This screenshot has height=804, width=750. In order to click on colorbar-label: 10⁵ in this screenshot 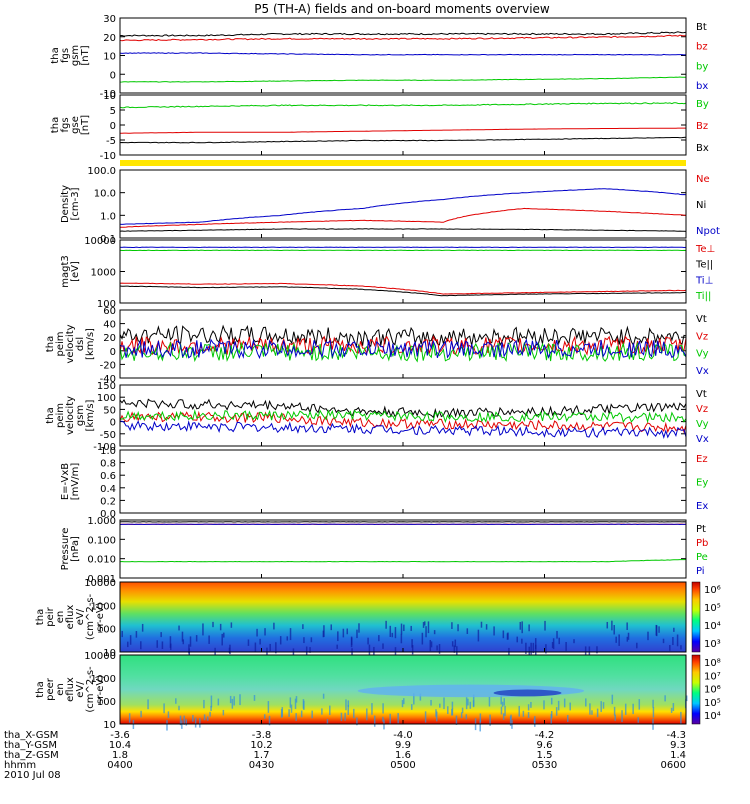, I will do `click(712, 608)`.